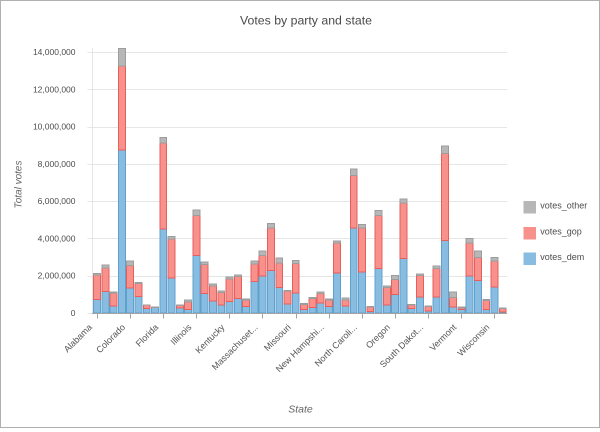 The image size is (600, 432). Describe the element at coordinates (57, 276) in the screenshot. I see `svg-text: 2,000,000` at that location.